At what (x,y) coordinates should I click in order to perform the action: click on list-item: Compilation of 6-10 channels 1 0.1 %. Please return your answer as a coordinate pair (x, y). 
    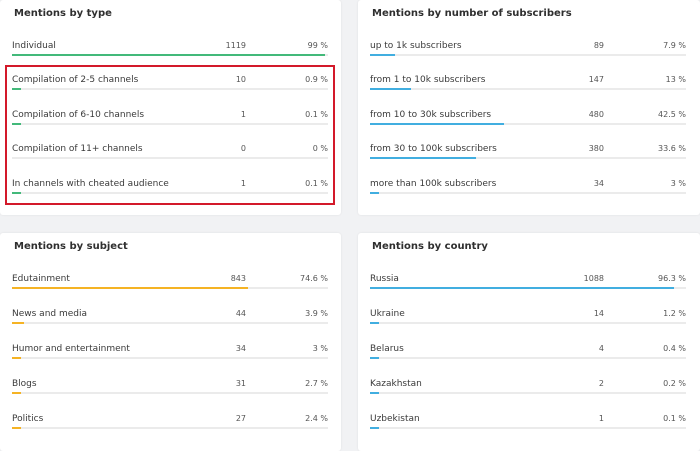
    Looking at the image, I should click on (170, 118).